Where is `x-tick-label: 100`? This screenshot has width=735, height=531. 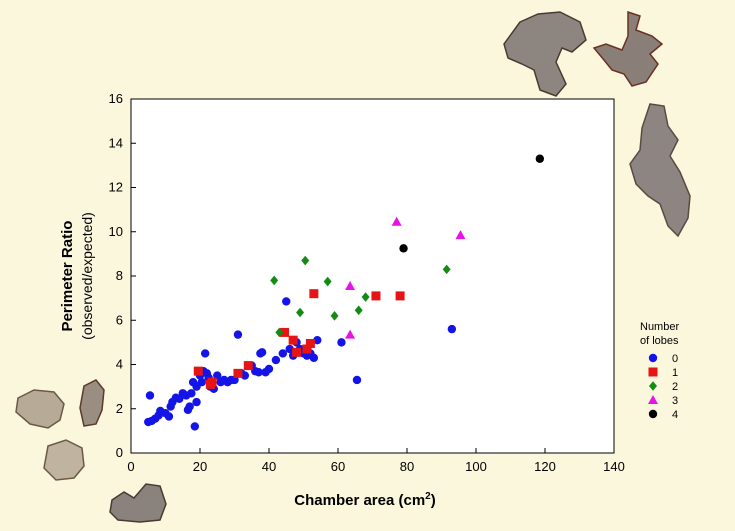 x-tick-label: 100 is located at coordinates (476, 466).